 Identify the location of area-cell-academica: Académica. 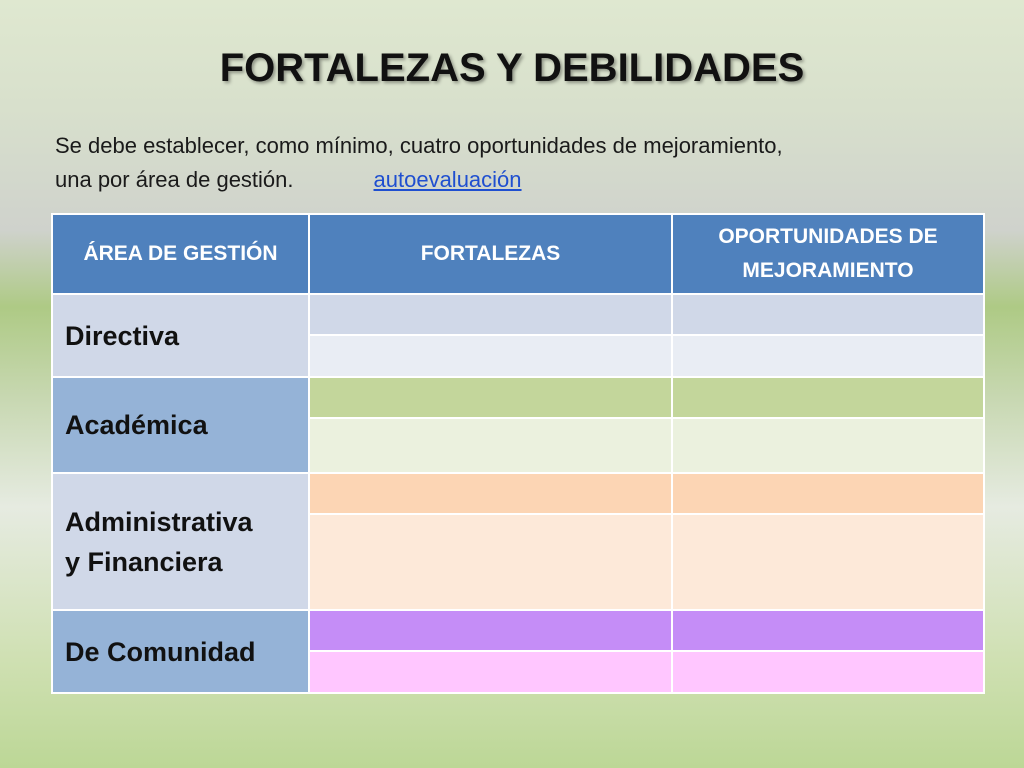
(180, 425).